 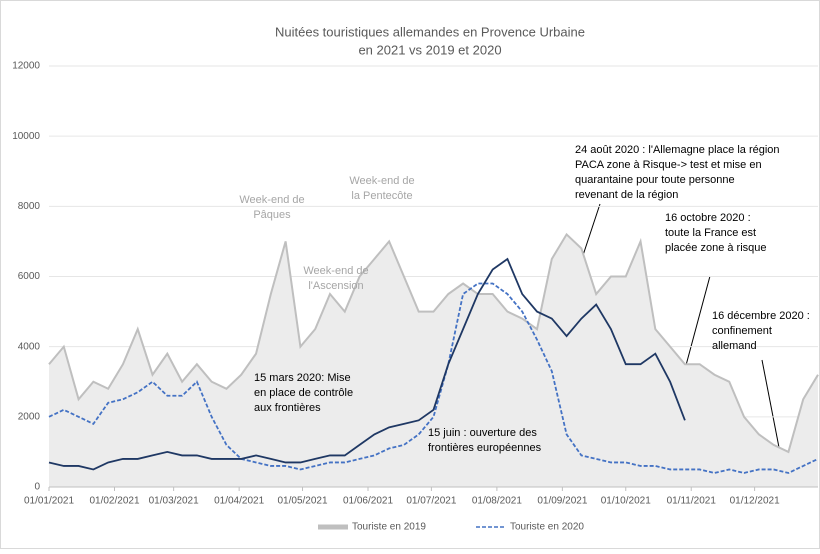 What do you see at coordinates (335, 286) in the screenshot?
I see `annotation: l'Ascension` at bounding box center [335, 286].